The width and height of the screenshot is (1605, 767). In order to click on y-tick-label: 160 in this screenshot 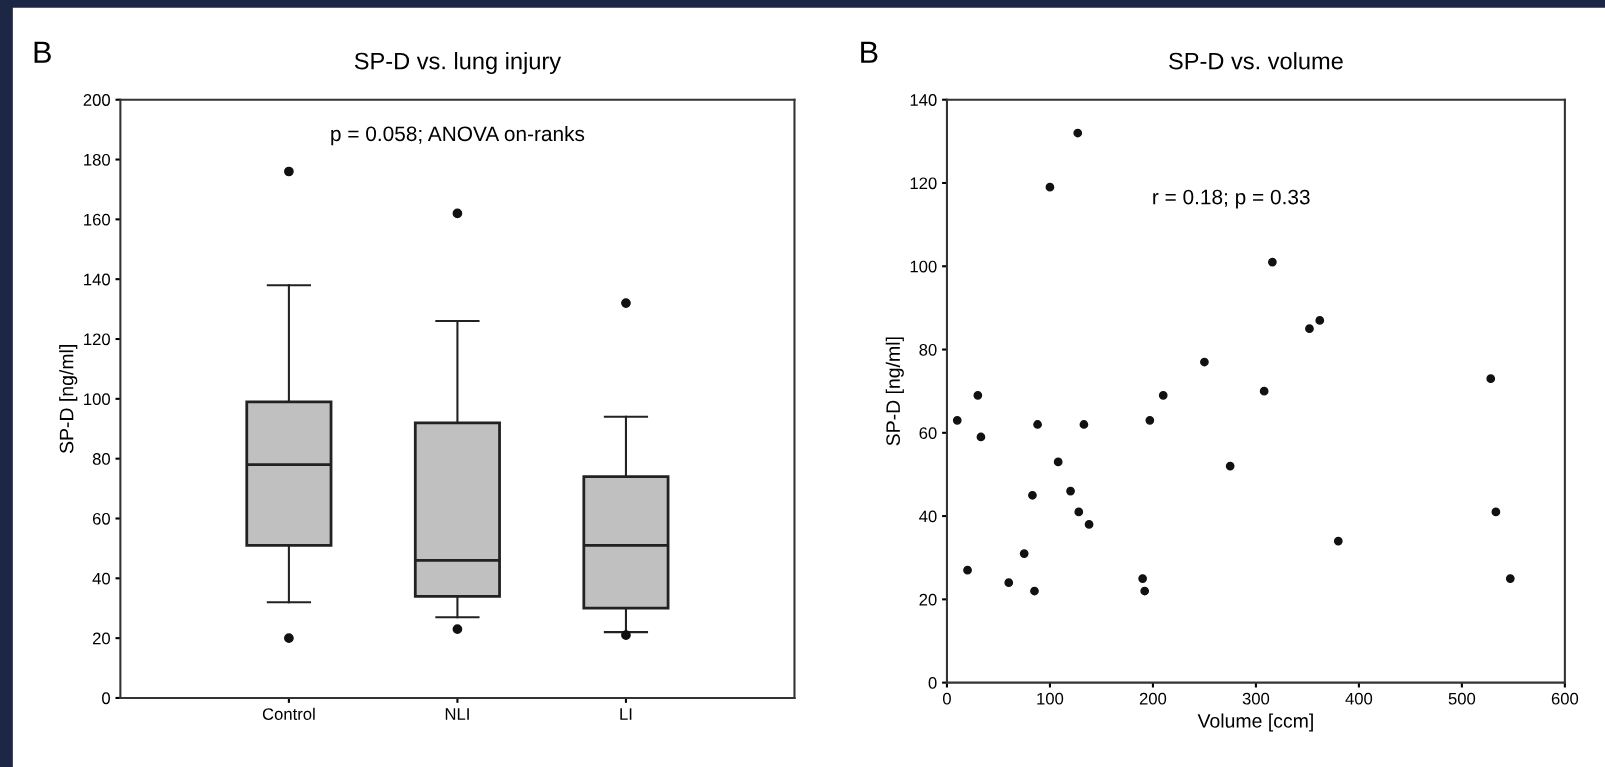, I will do `click(97, 219)`.